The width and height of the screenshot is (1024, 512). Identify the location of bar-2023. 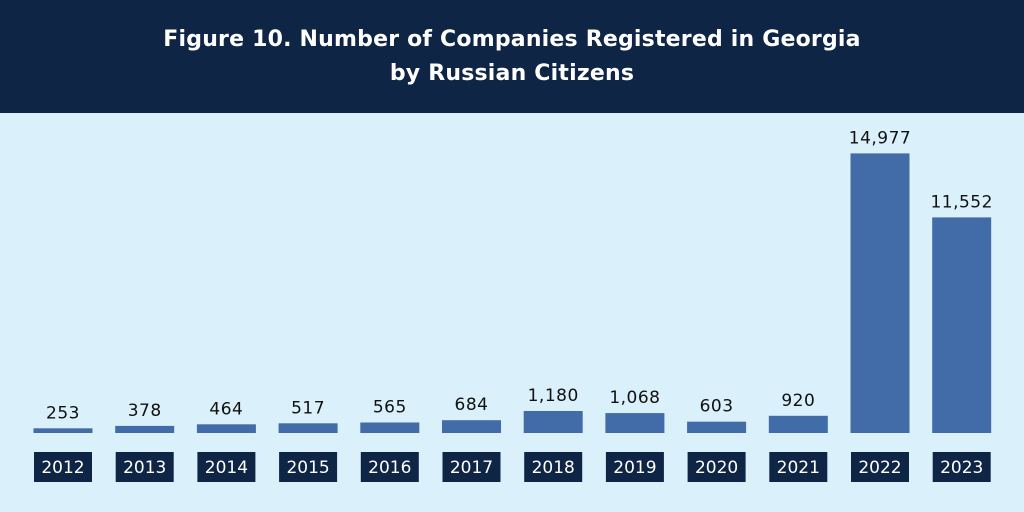
(962, 325).